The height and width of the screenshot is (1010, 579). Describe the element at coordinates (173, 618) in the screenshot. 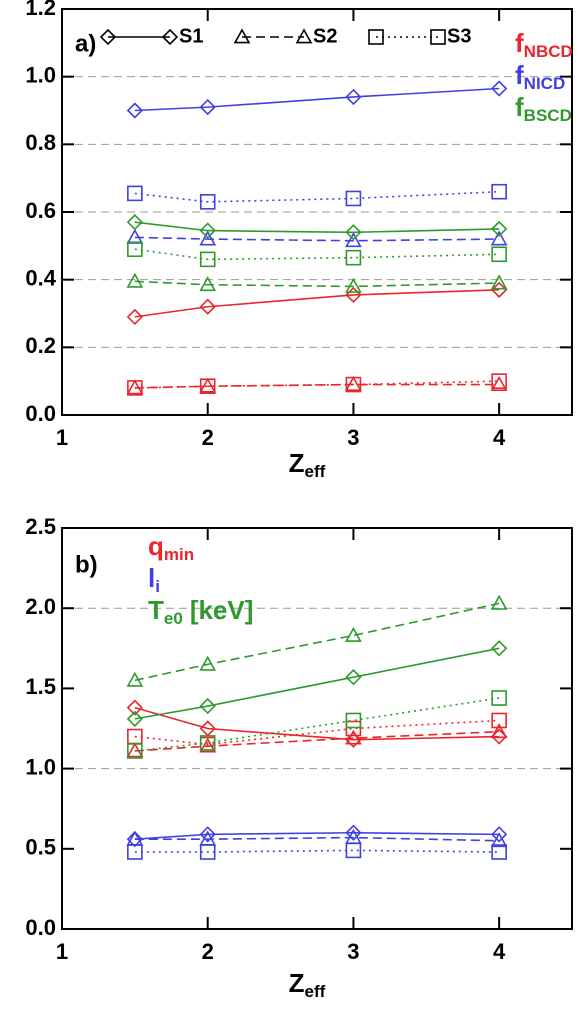

I see `quantity-subscript: e0` at that location.